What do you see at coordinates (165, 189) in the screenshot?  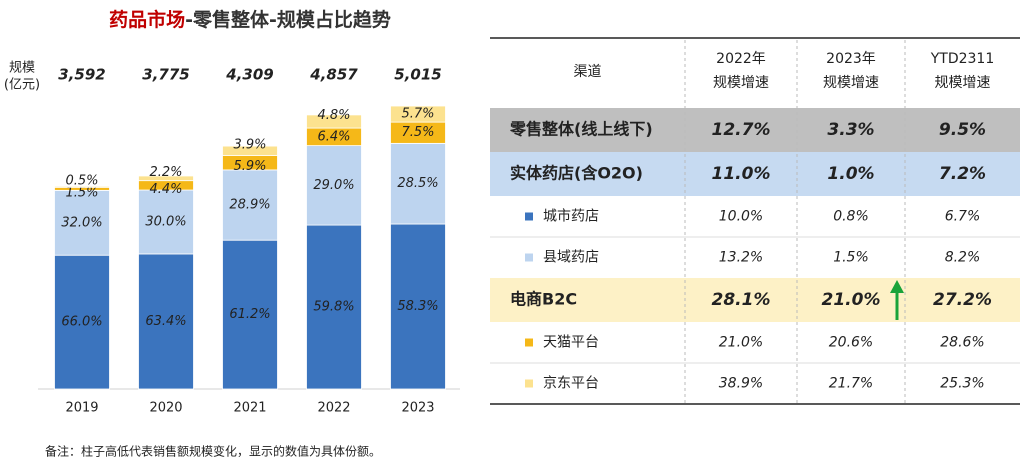 I see `segment-label: 4.4%` at bounding box center [165, 189].